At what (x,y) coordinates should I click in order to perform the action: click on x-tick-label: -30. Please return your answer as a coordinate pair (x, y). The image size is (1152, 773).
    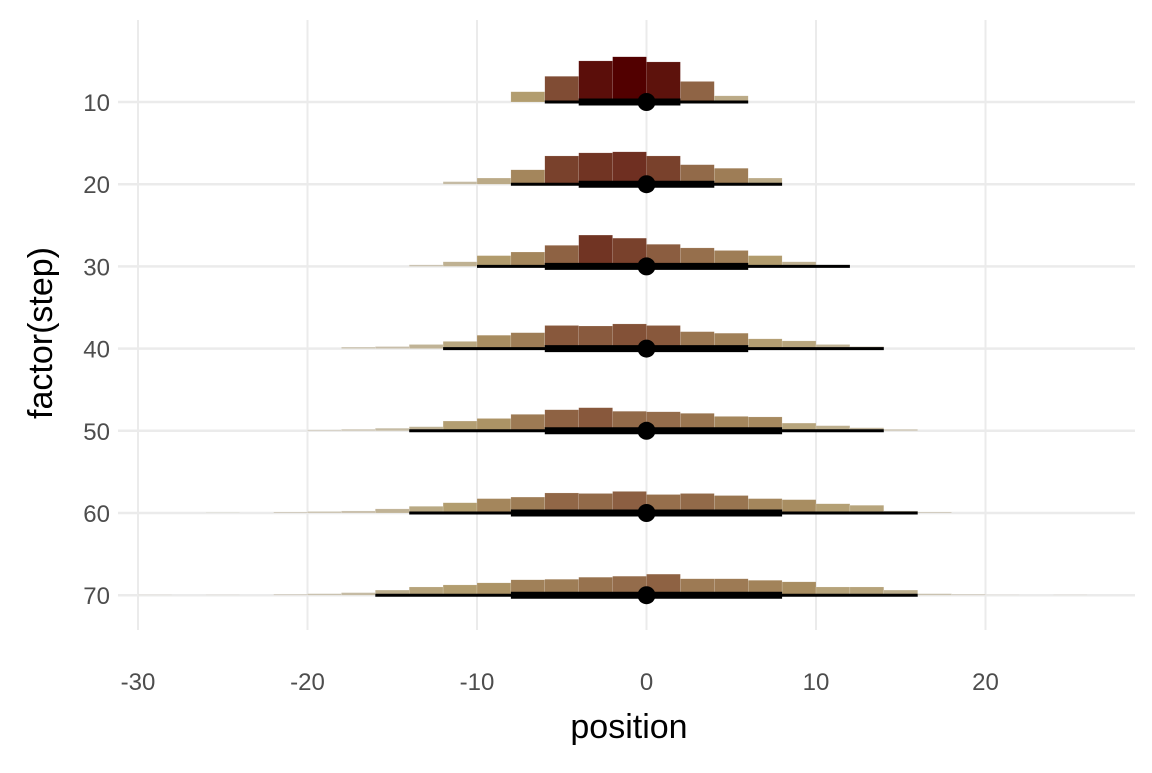
    Looking at the image, I should click on (138, 682).